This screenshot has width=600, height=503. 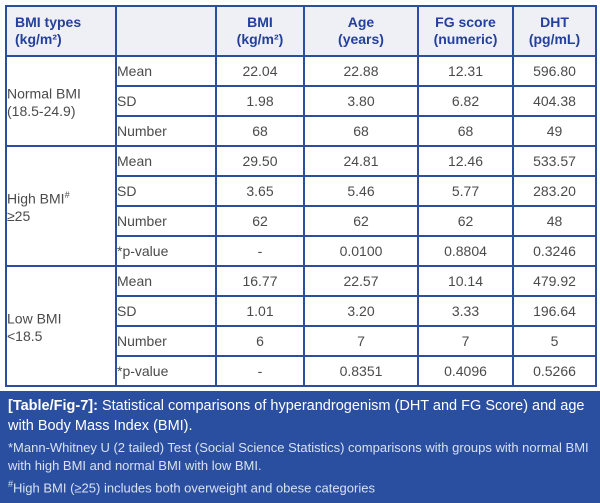 I want to click on value-cell: 49, so click(x=554, y=131).